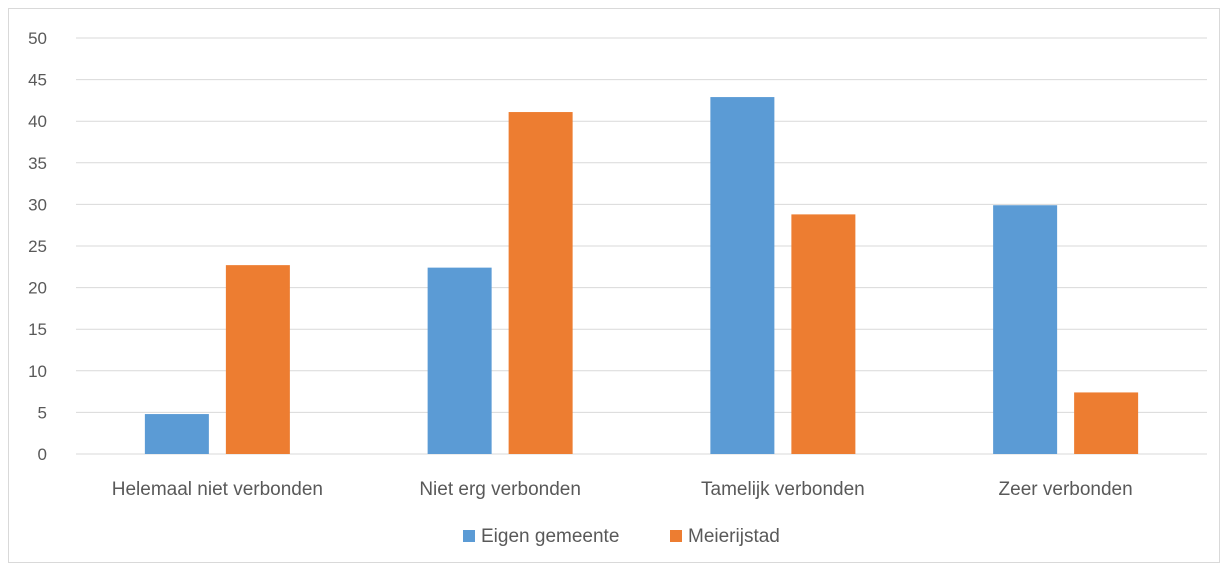 The image size is (1229, 571). Describe the element at coordinates (217, 489) in the screenshot. I see `x-tick-label: Helemaal niet verbonden` at that location.